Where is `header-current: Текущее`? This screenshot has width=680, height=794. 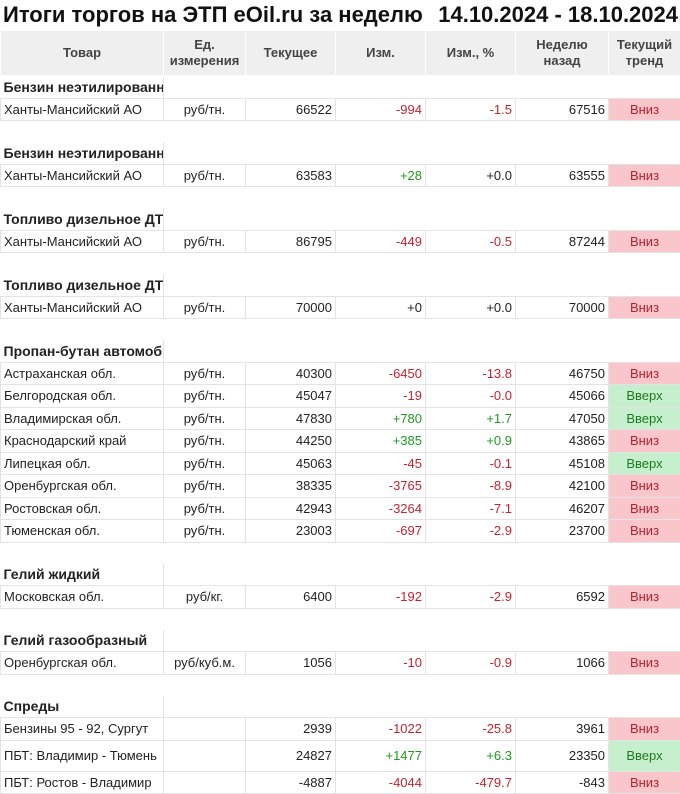 header-current: Текущее is located at coordinates (291, 53).